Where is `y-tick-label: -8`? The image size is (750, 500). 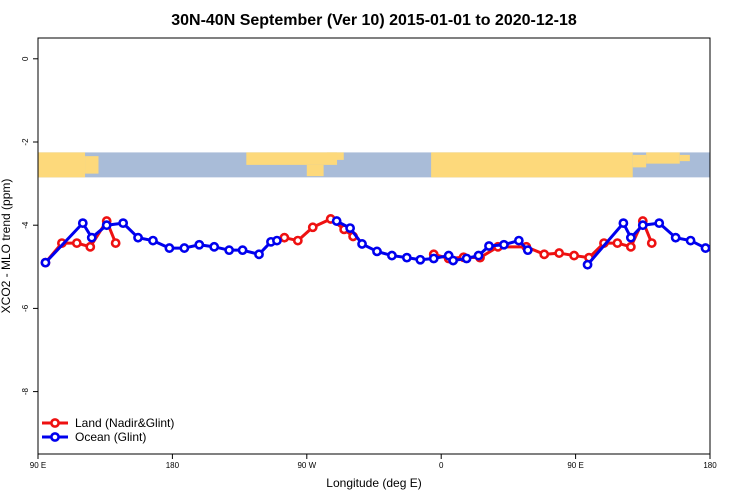
y-tick-label: -8 is located at coordinates (25, 391).